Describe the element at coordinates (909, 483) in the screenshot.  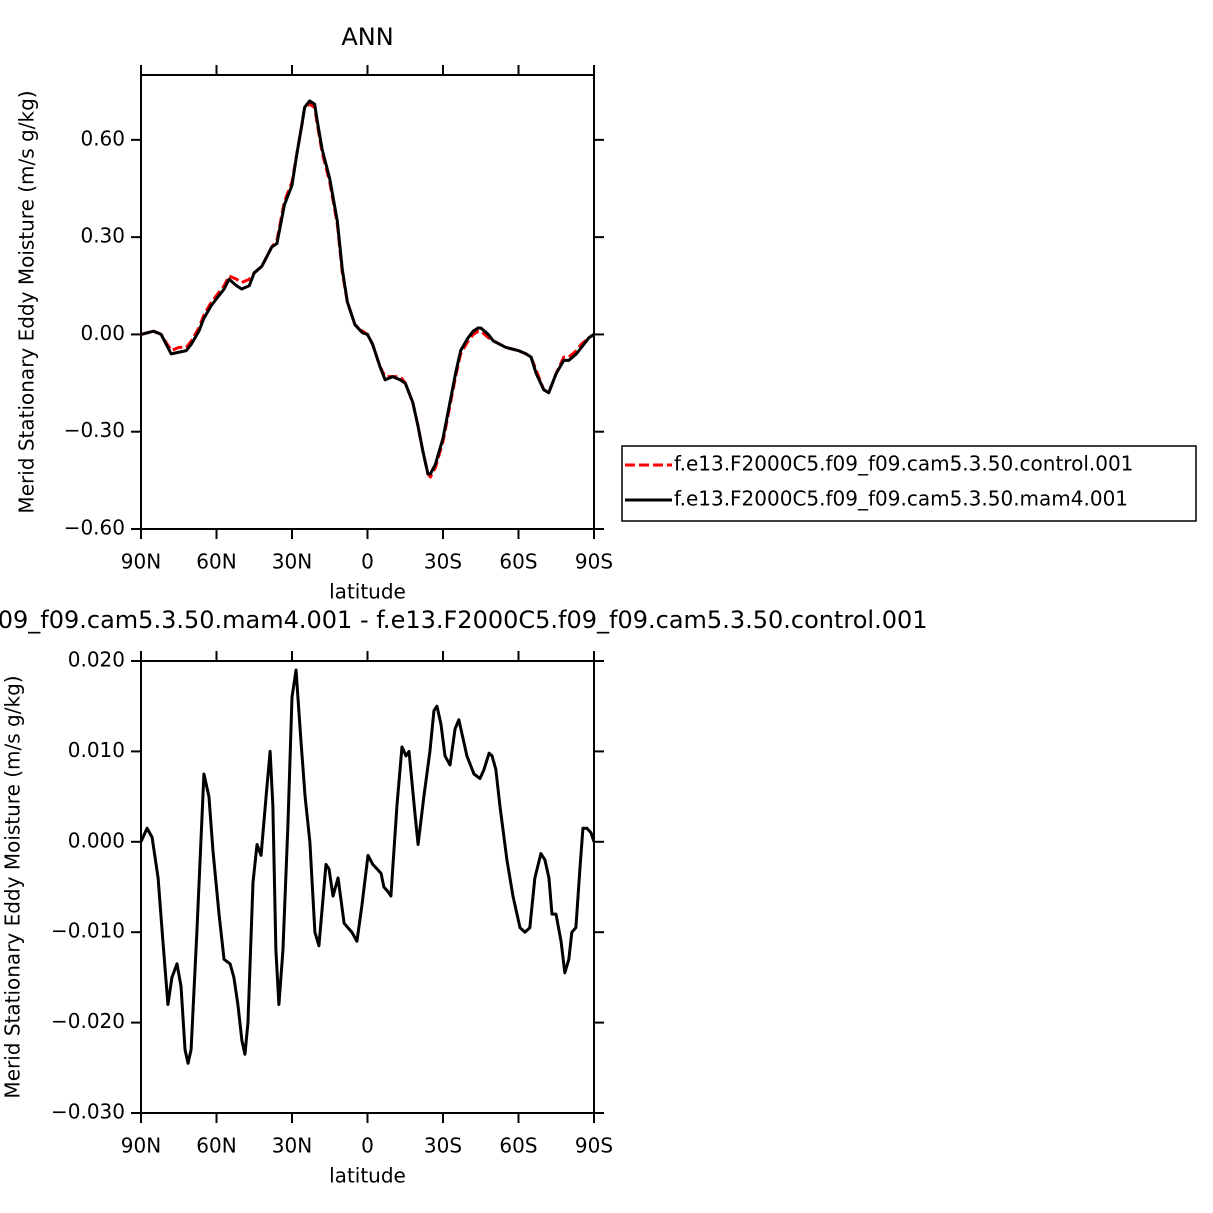
I see `legend-box` at that location.